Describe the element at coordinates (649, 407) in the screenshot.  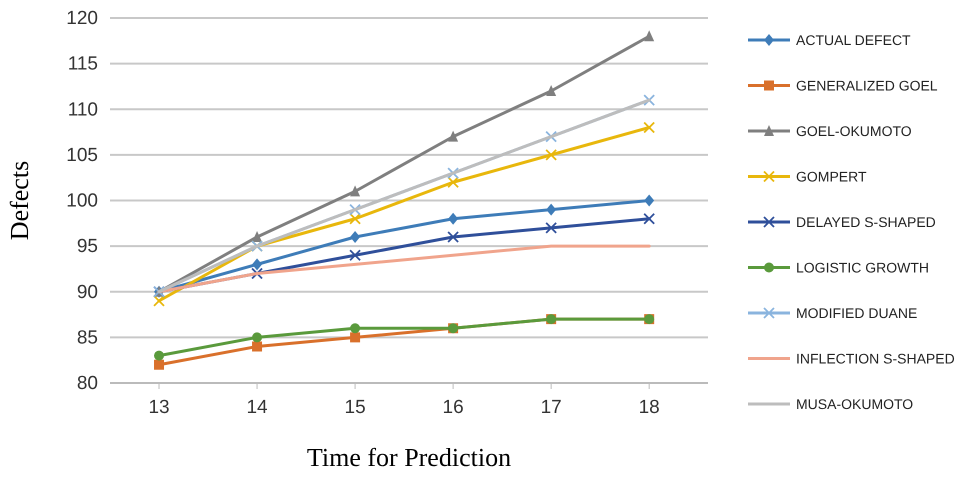
I see `x-tick-label: 18` at that location.